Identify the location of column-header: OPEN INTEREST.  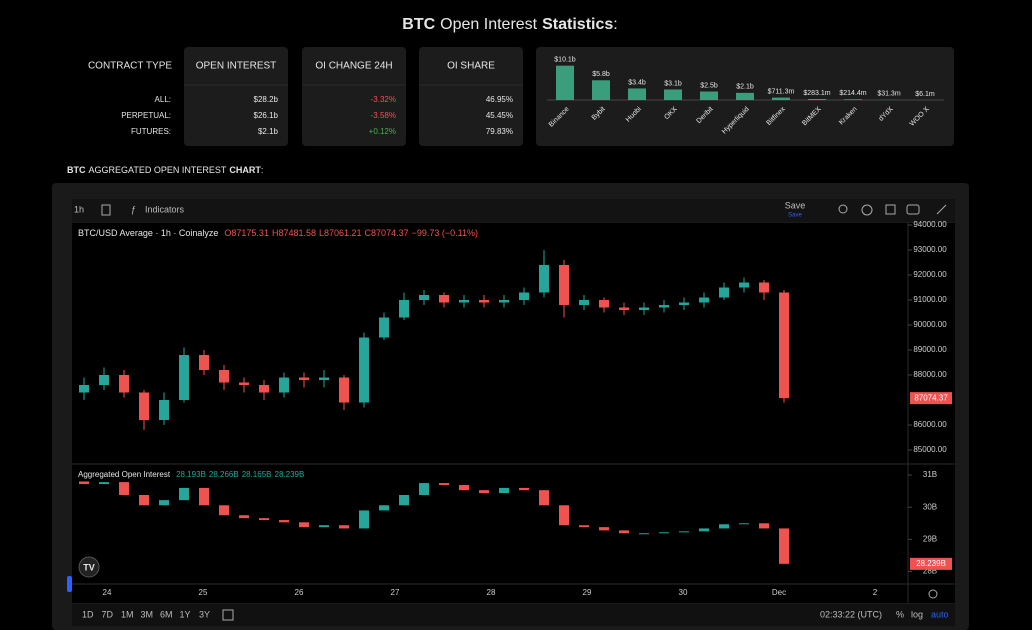
(236, 66).